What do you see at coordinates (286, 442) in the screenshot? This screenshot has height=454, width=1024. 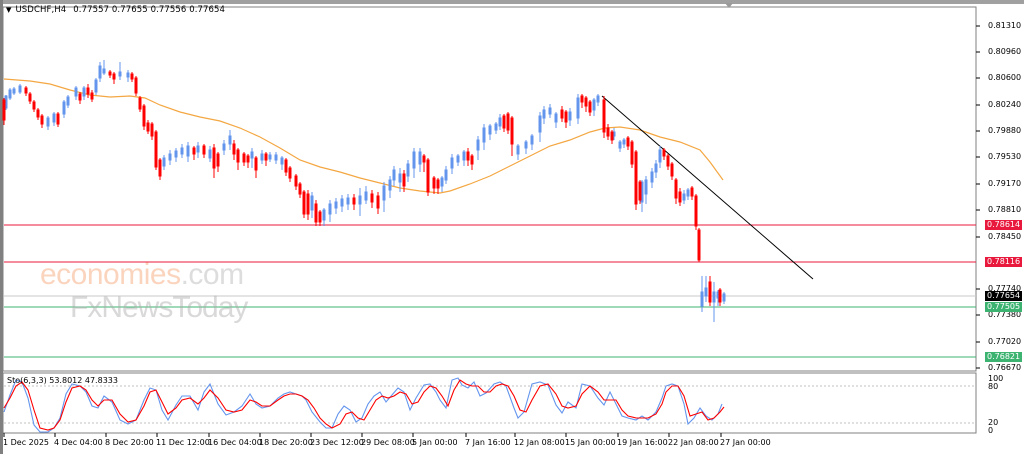 I see `time-tick: 18 Dec 20:00` at bounding box center [286, 442].